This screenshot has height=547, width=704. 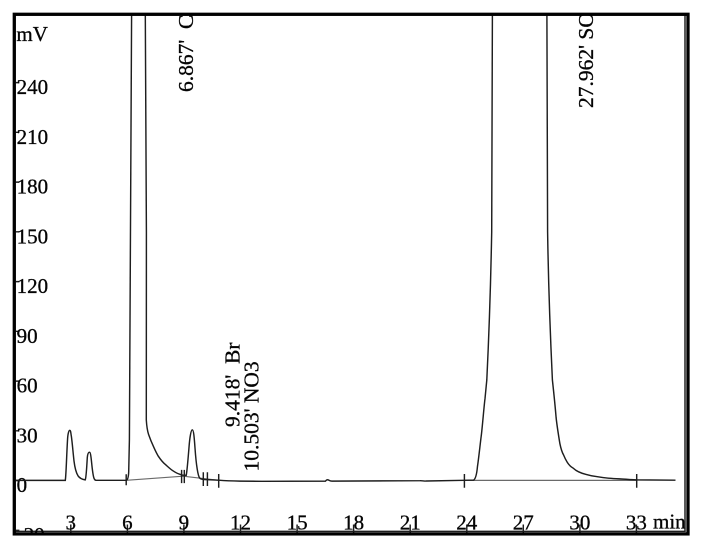 What do you see at coordinates (32, 87) in the screenshot?
I see `svg-text: 240` at bounding box center [32, 87].